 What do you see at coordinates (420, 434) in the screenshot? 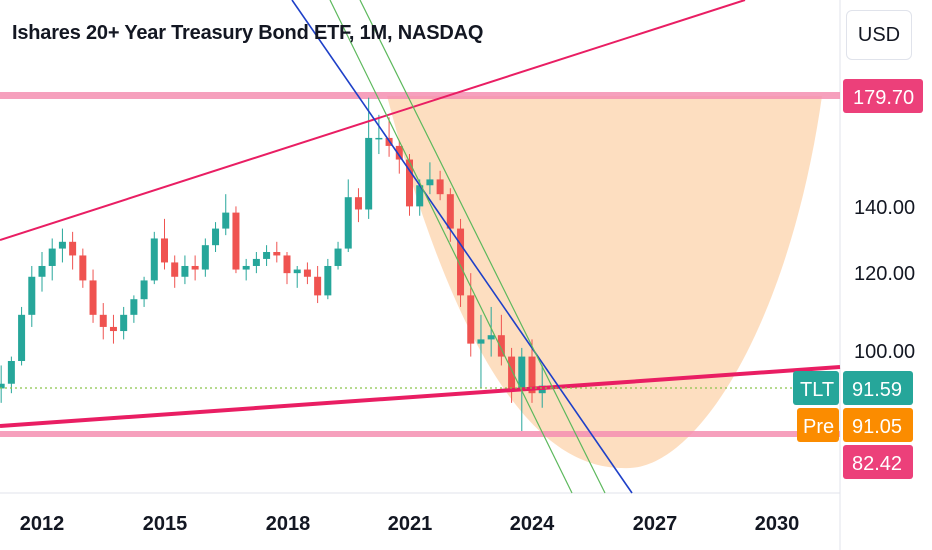
I see `support-band` at bounding box center [420, 434].